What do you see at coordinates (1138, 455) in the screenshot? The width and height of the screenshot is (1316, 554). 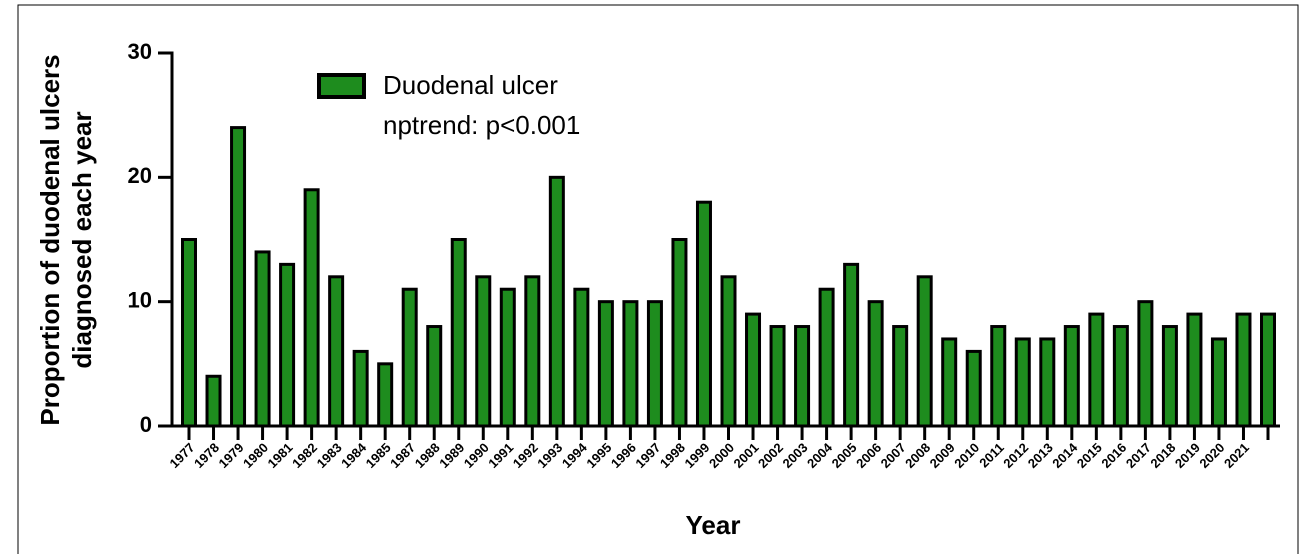 I see `x-tick-label: 2017` at bounding box center [1138, 455].